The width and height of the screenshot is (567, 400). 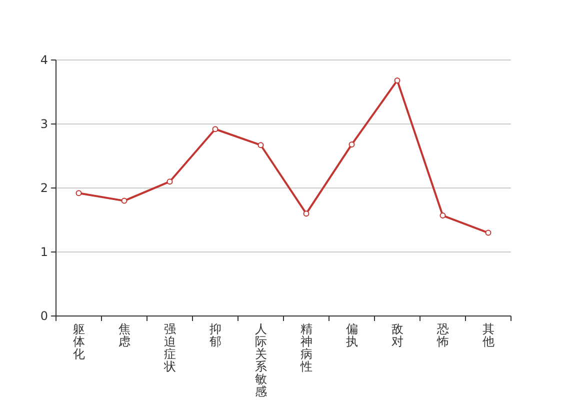 What do you see at coordinates (442, 335) in the screenshot?
I see `x-tick-label: 恐怖` at bounding box center [442, 335].